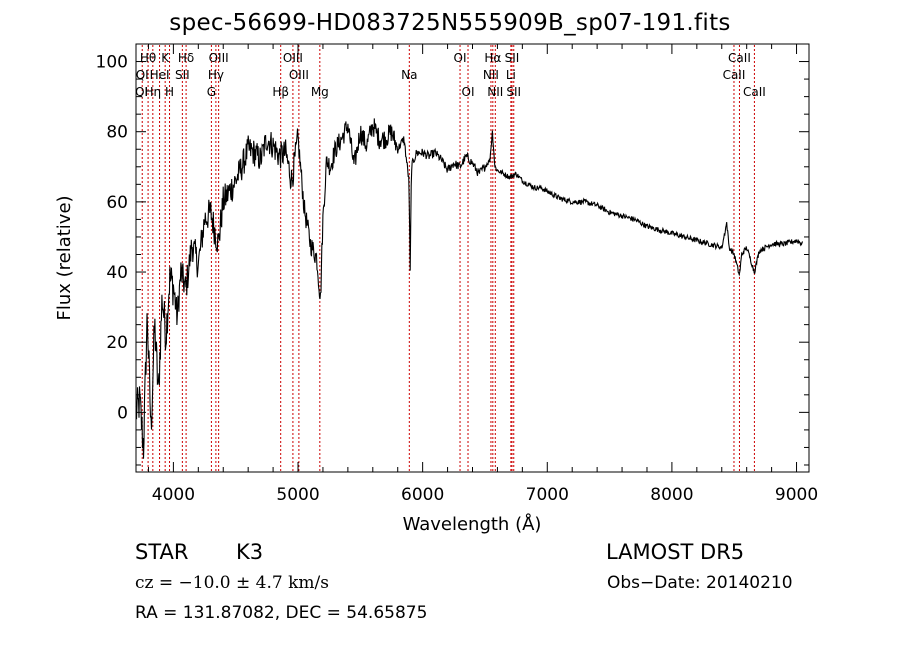 The height and width of the screenshot is (649, 900). I want to click on line-label: Hγ, so click(216, 75).